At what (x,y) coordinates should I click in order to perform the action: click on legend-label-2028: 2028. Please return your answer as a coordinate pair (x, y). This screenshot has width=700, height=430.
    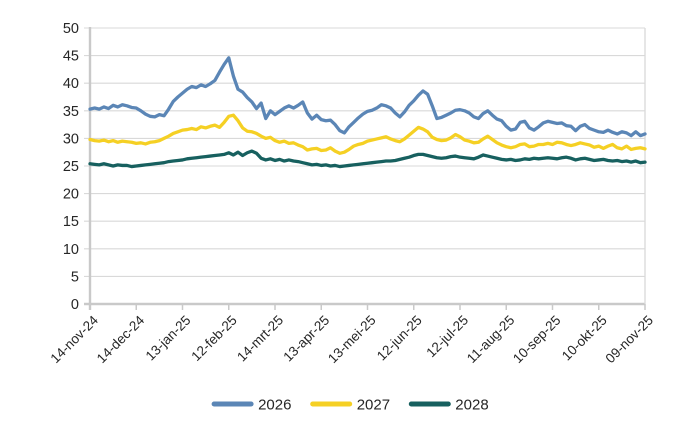
    Looking at the image, I should click on (471, 405).